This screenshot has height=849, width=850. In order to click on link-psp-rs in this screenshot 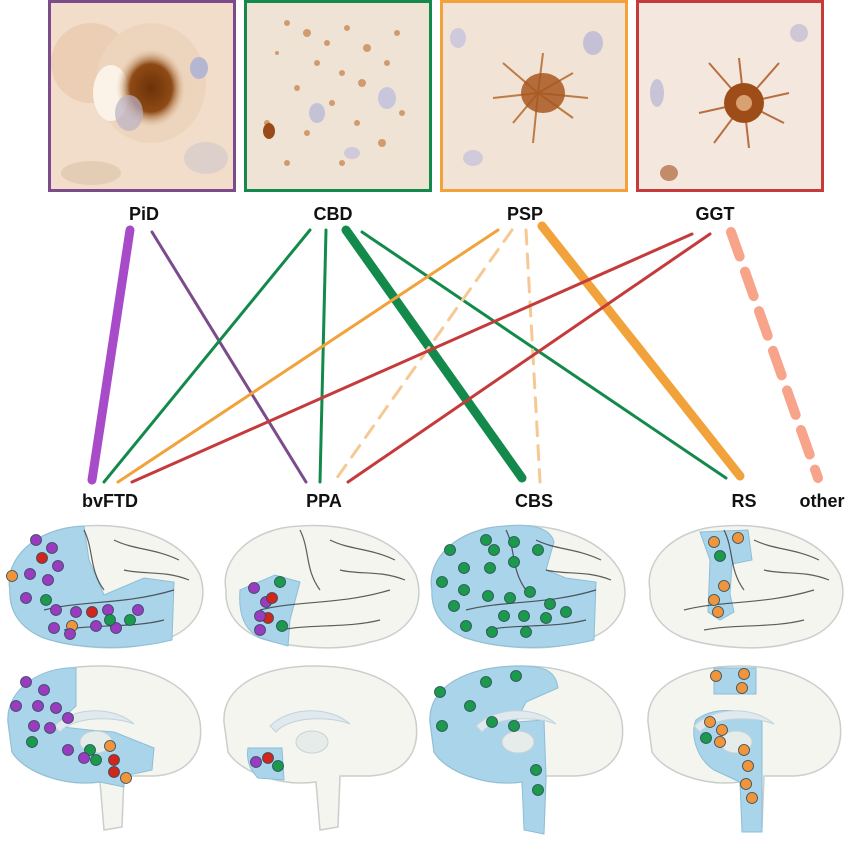, I will do `click(641, 351)`.